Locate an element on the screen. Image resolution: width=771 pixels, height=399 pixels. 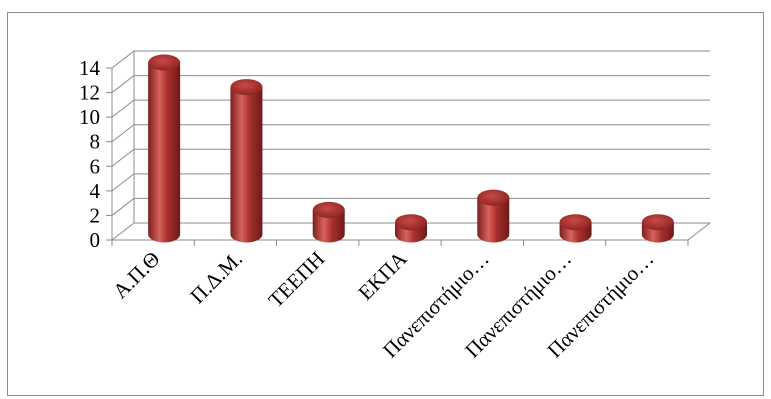
x-category-label: Α.Π.Θ is located at coordinates (136, 275).